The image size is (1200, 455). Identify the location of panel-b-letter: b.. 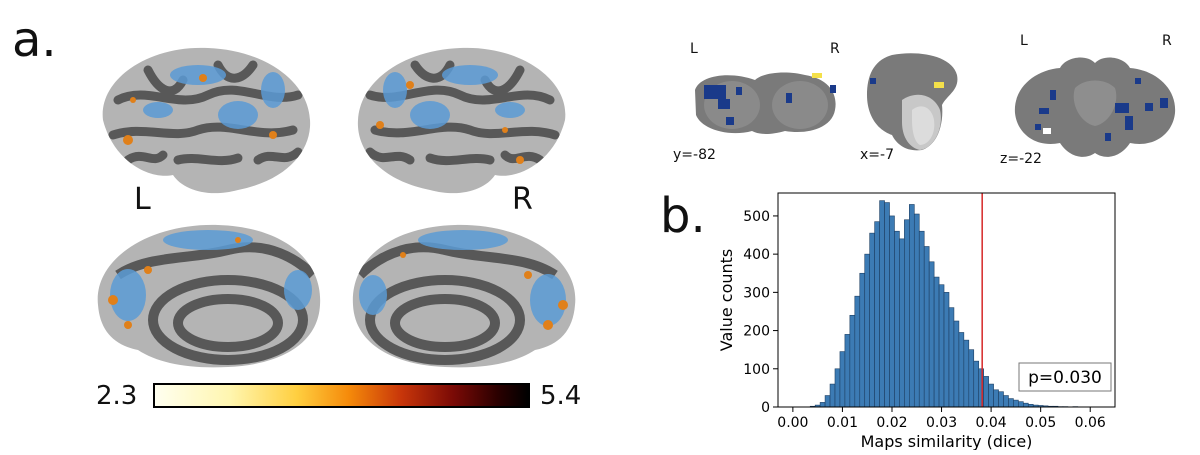
(683, 216).